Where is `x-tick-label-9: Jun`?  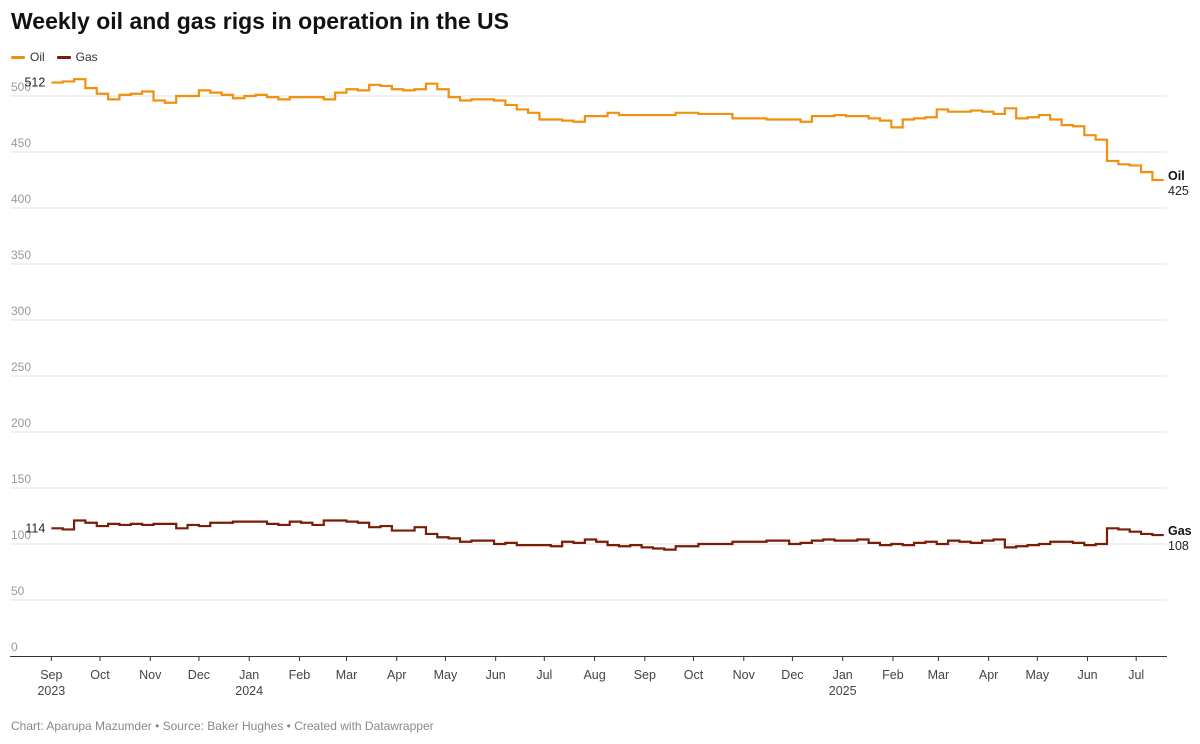 x-tick-label-9: Jun is located at coordinates (496, 675).